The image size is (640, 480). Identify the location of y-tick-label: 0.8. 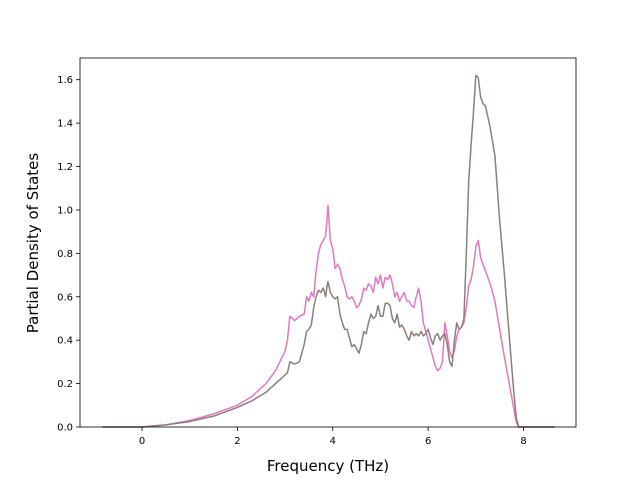
(65, 254).